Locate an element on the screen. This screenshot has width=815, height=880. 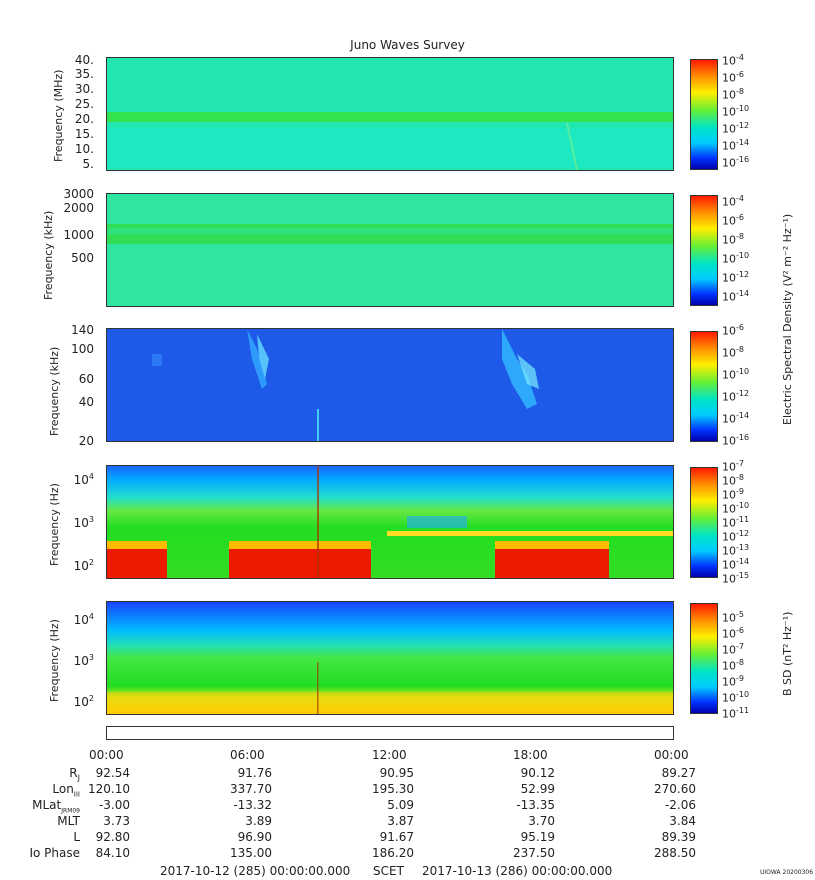
ephem-value: 92.54 is located at coordinates (112, 773).